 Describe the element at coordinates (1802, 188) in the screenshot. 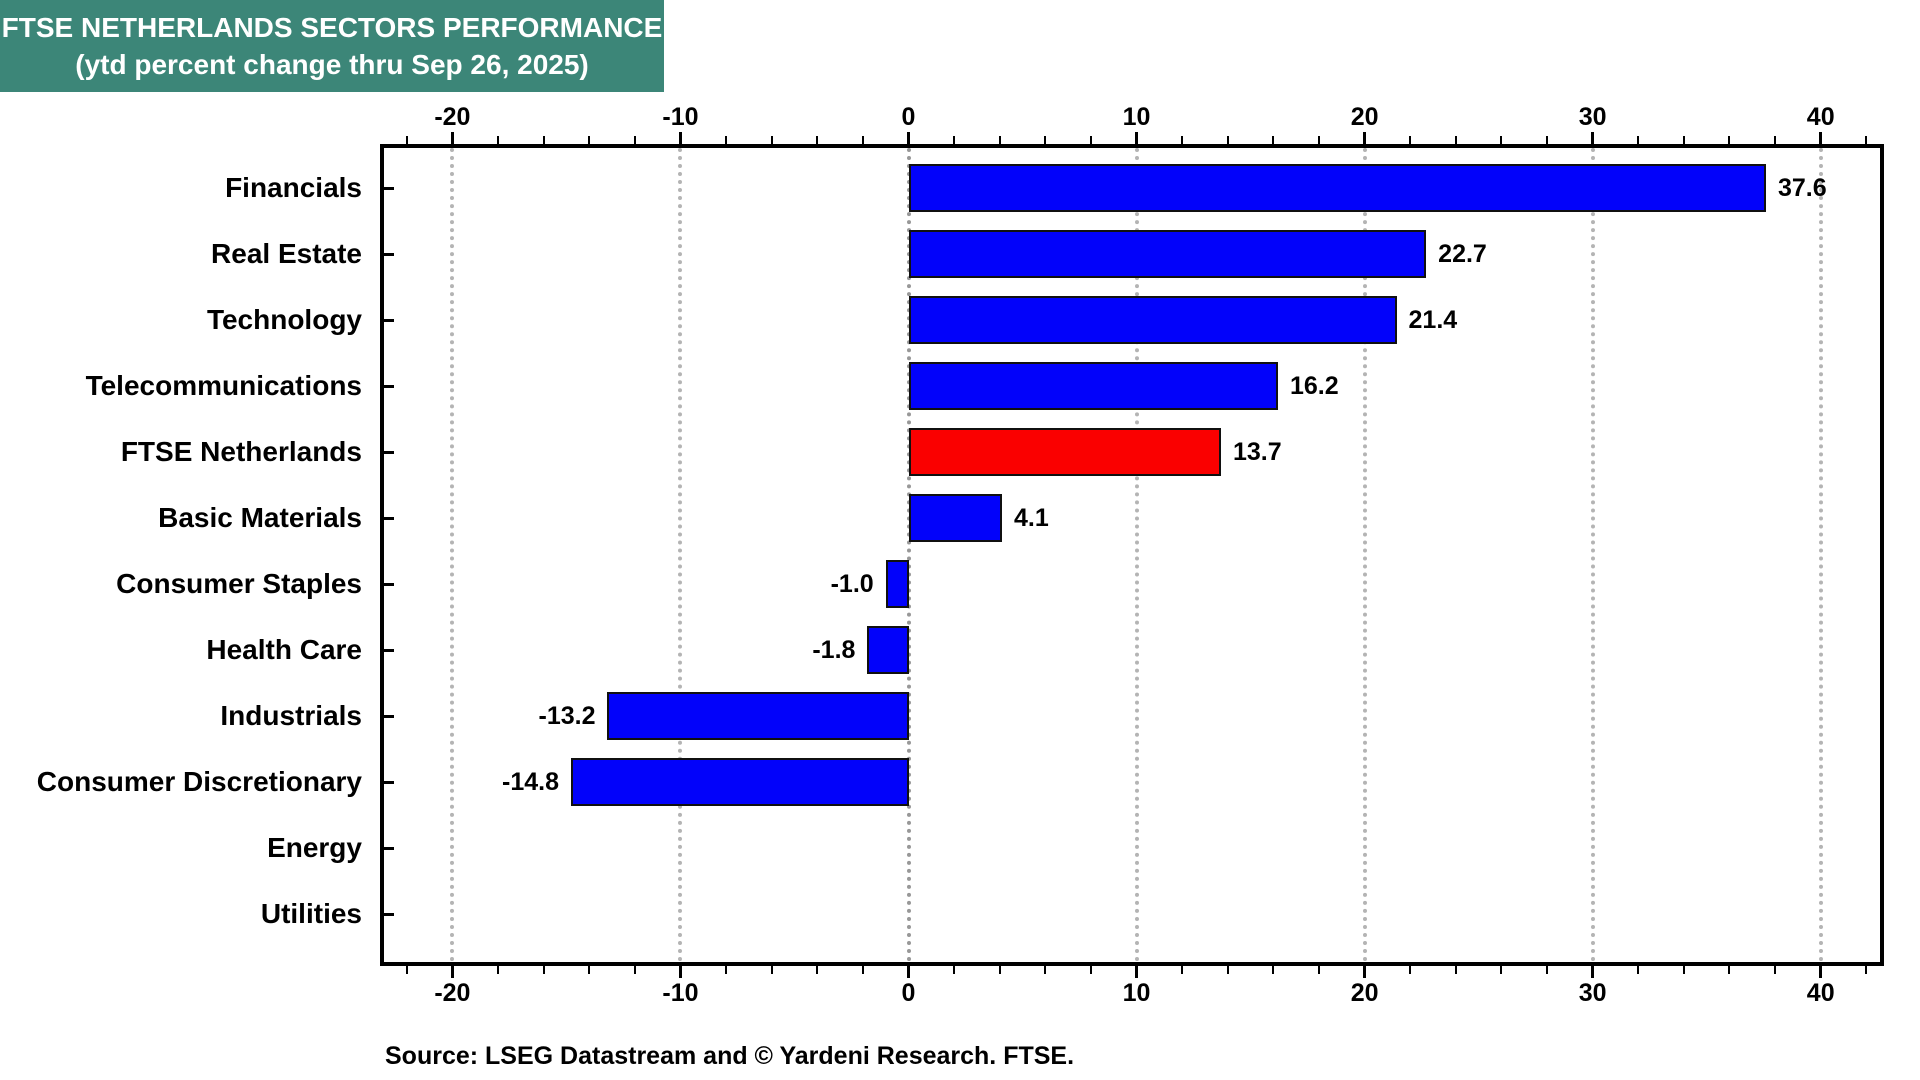

I see `value-label-financials: 37.6` at that location.